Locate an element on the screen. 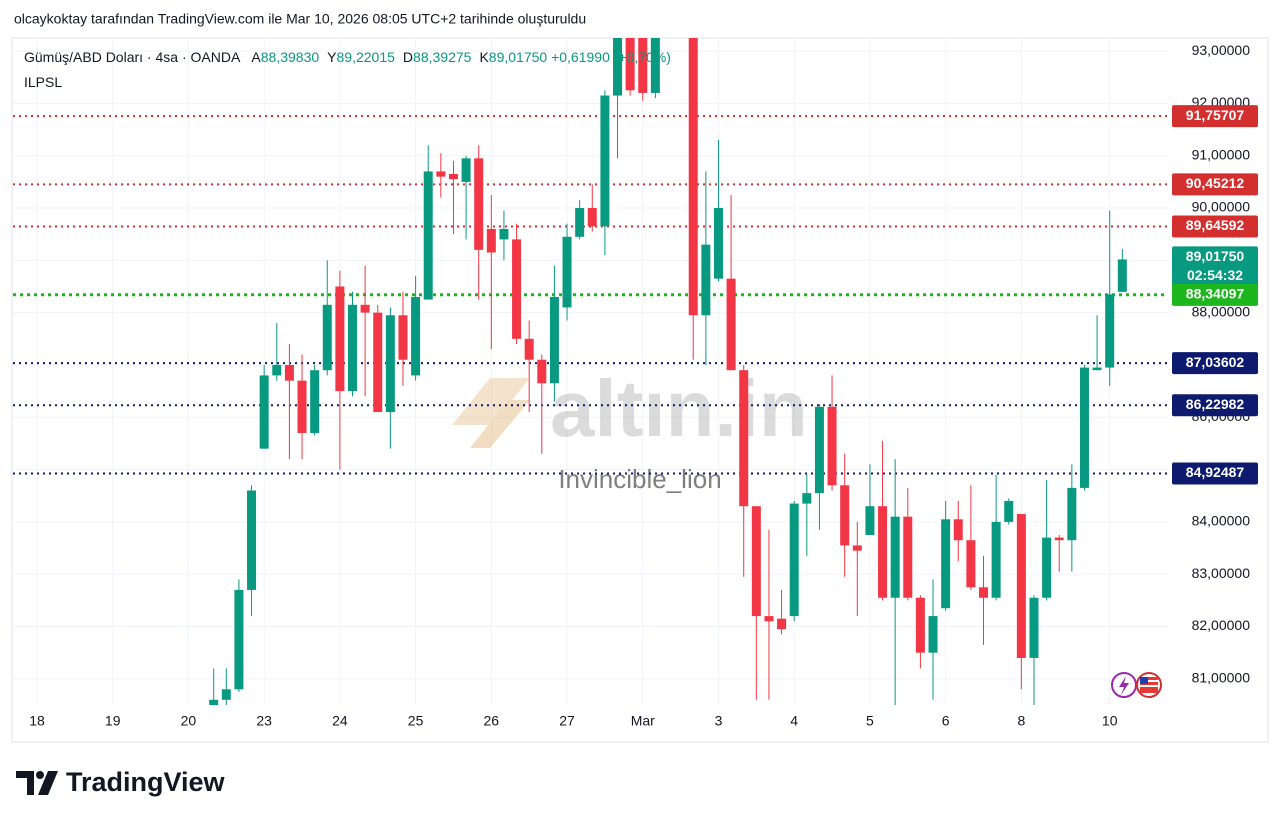  countdown-label: 02:54:32 is located at coordinates (1215, 275).